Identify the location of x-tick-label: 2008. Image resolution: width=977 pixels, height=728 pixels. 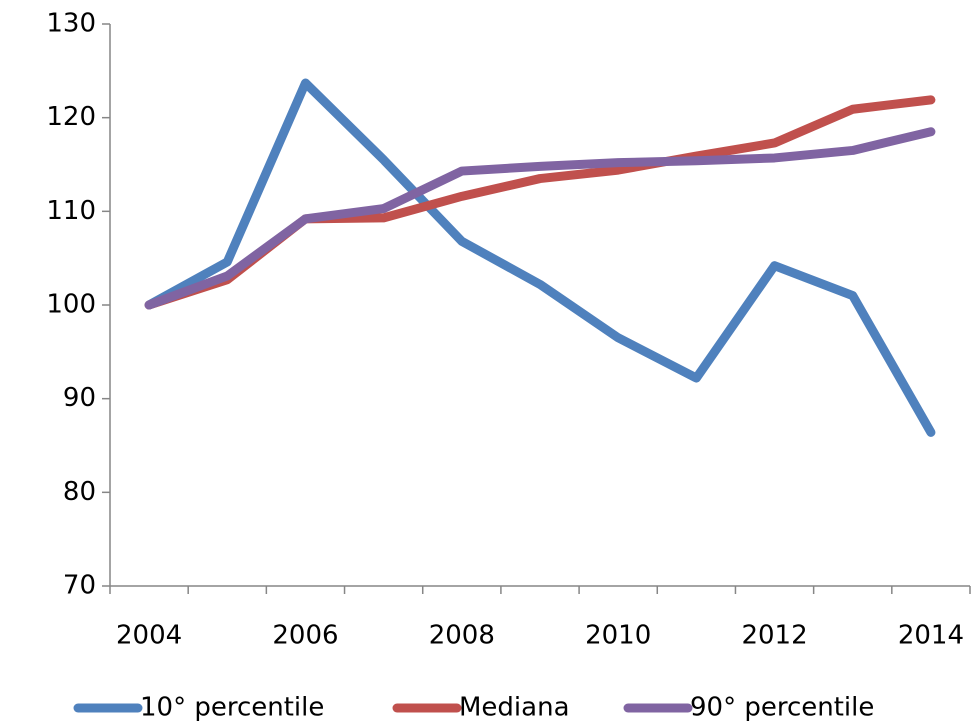
(462, 636).